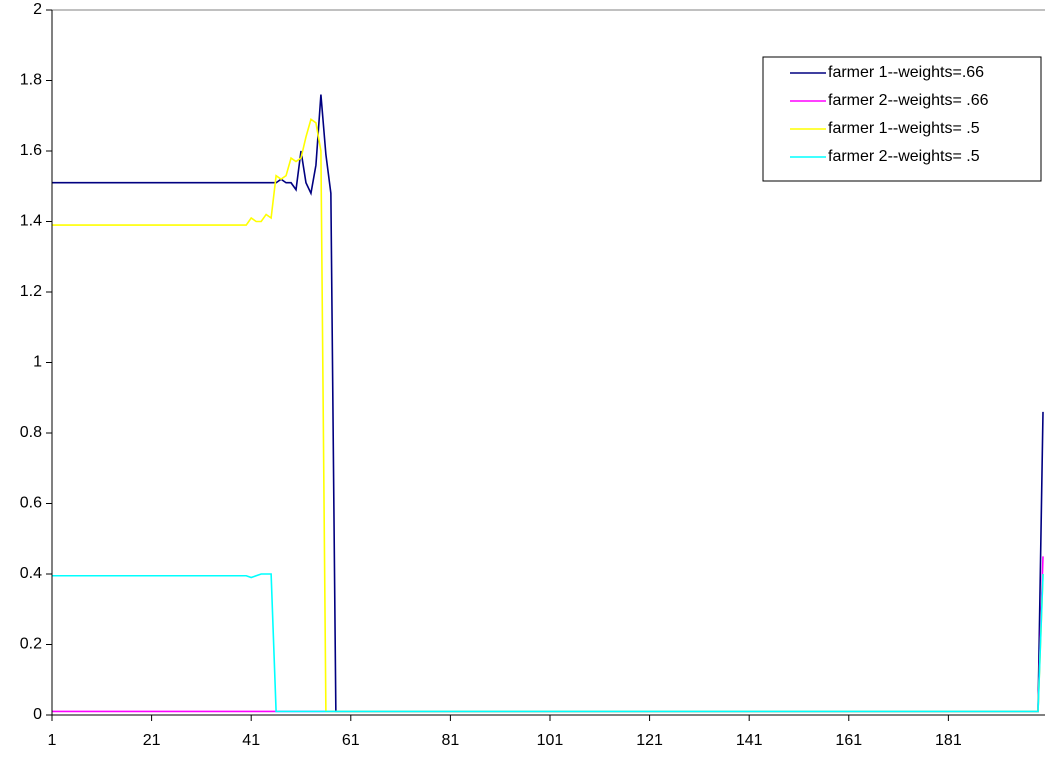 The width and height of the screenshot is (1046, 761). What do you see at coordinates (52, 740) in the screenshot?
I see `x-tick-label: 1` at bounding box center [52, 740].